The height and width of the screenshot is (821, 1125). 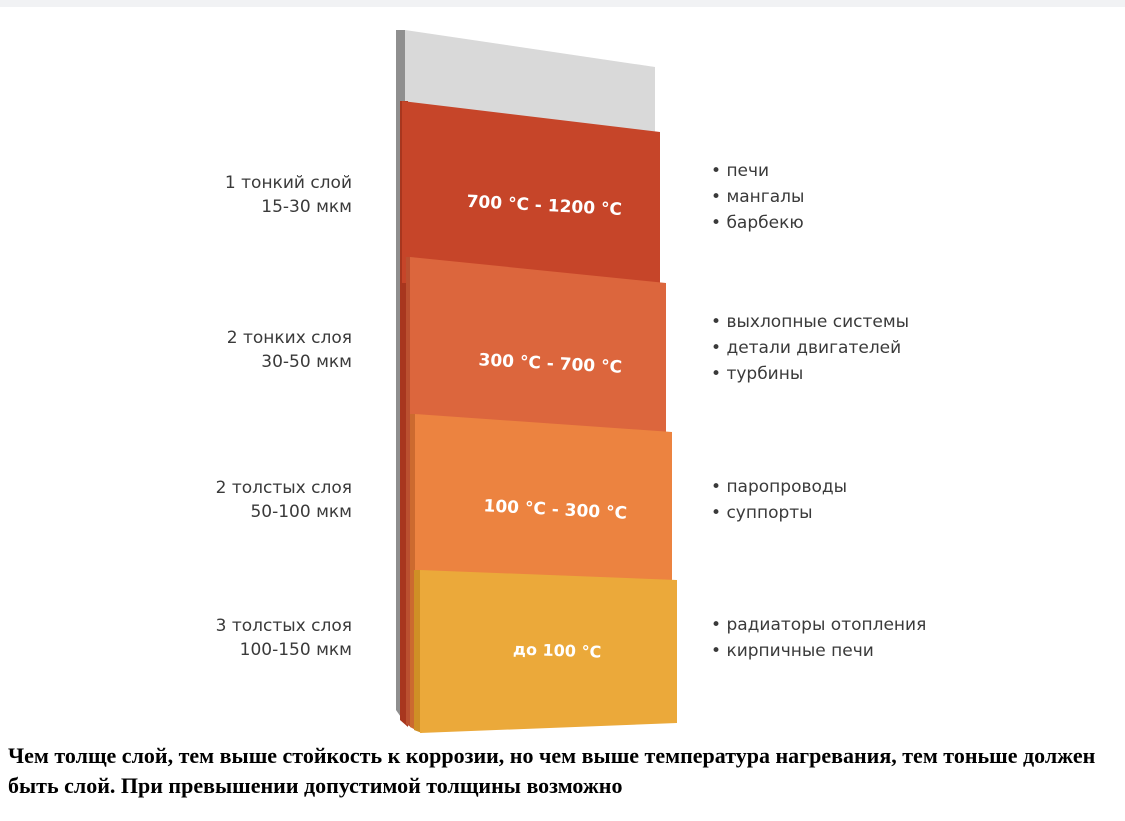 I want to click on list-item: печи, so click(x=757, y=171).